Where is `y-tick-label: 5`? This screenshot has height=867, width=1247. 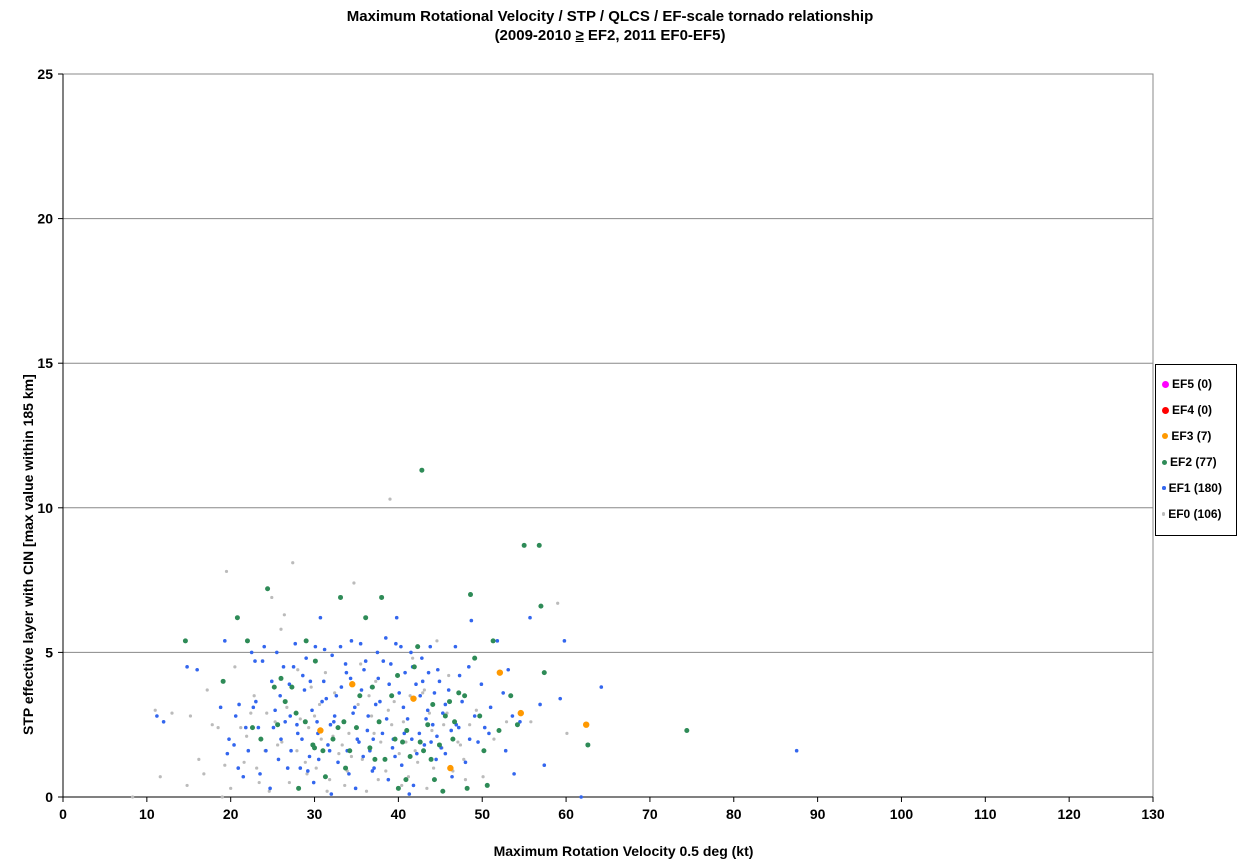 y-tick-label: 5 is located at coordinates (49, 652).